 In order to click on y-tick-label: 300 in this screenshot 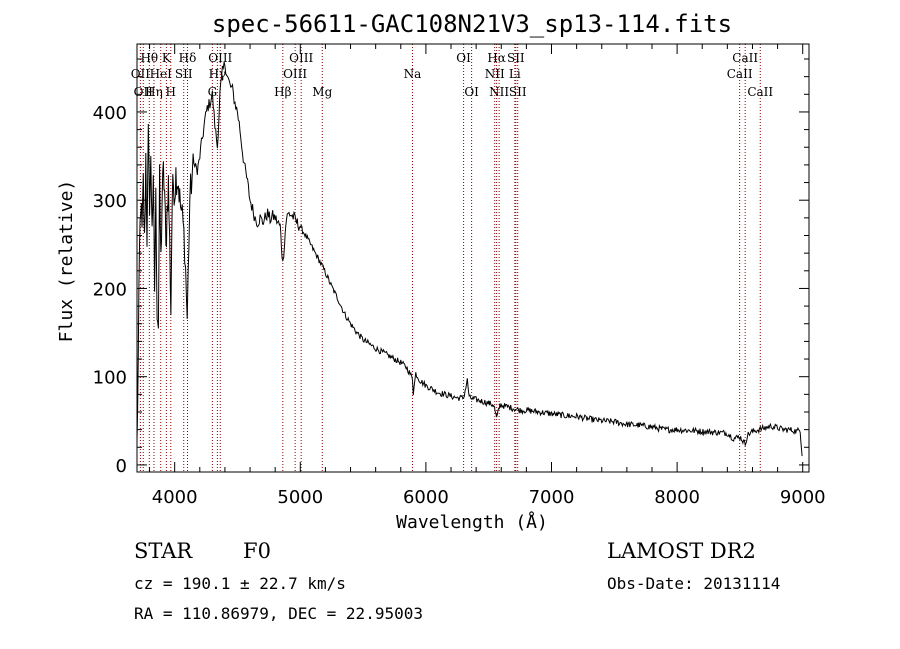, I will do `click(110, 201)`.